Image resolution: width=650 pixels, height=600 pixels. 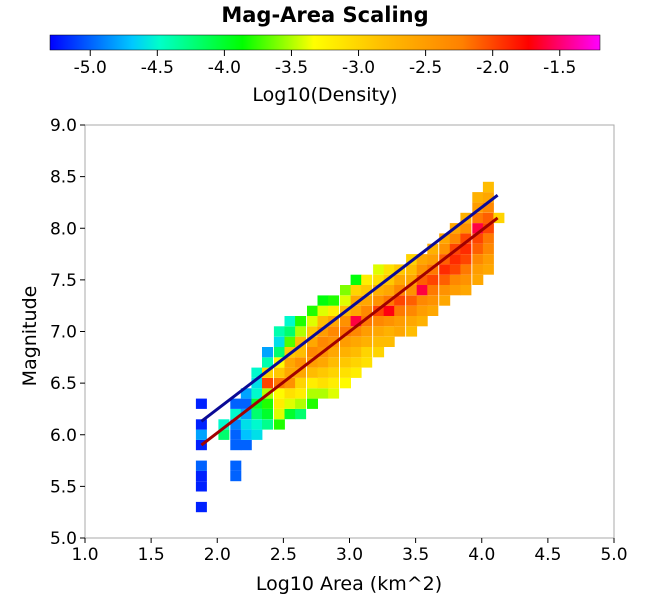 What do you see at coordinates (63, 539) in the screenshot?
I see `y-tick-label: 5.0` at bounding box center [63, 539].